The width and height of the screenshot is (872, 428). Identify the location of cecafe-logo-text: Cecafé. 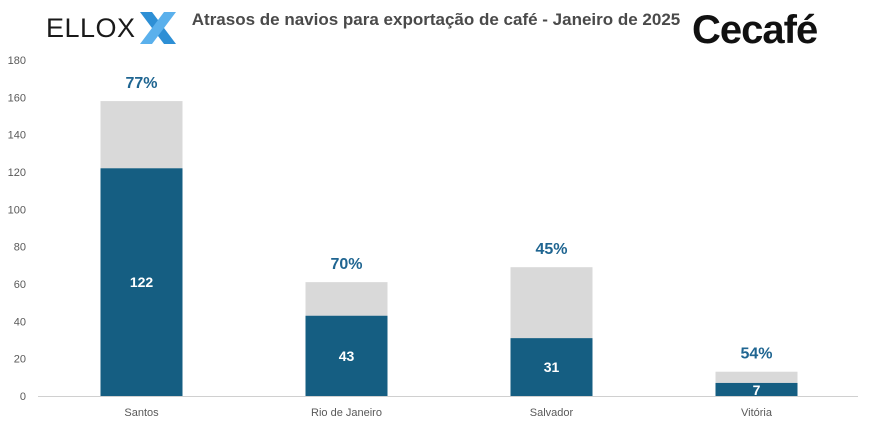
(755, 30).